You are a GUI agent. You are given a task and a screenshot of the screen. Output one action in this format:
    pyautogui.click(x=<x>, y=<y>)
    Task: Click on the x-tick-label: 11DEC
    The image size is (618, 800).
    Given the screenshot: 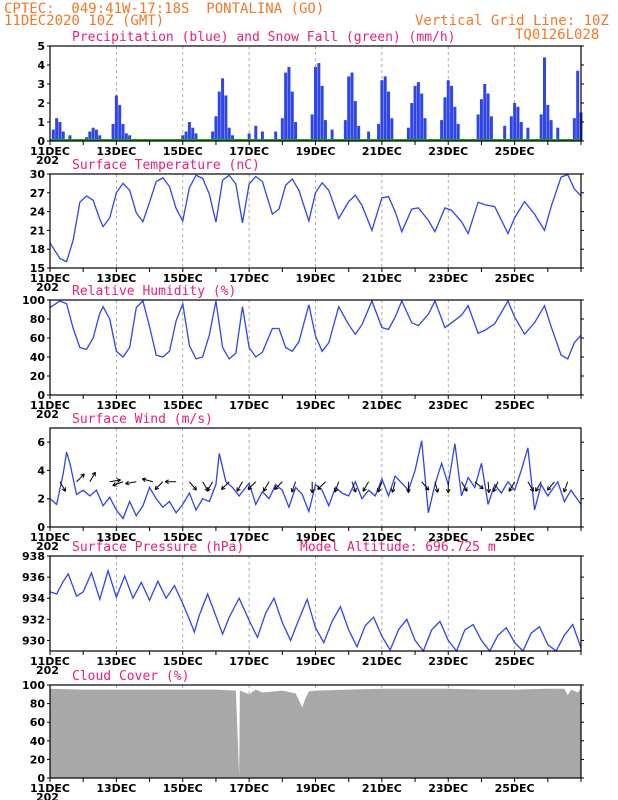 What is the action you would take?
    pyautogui.click(x=50, y=537)
    